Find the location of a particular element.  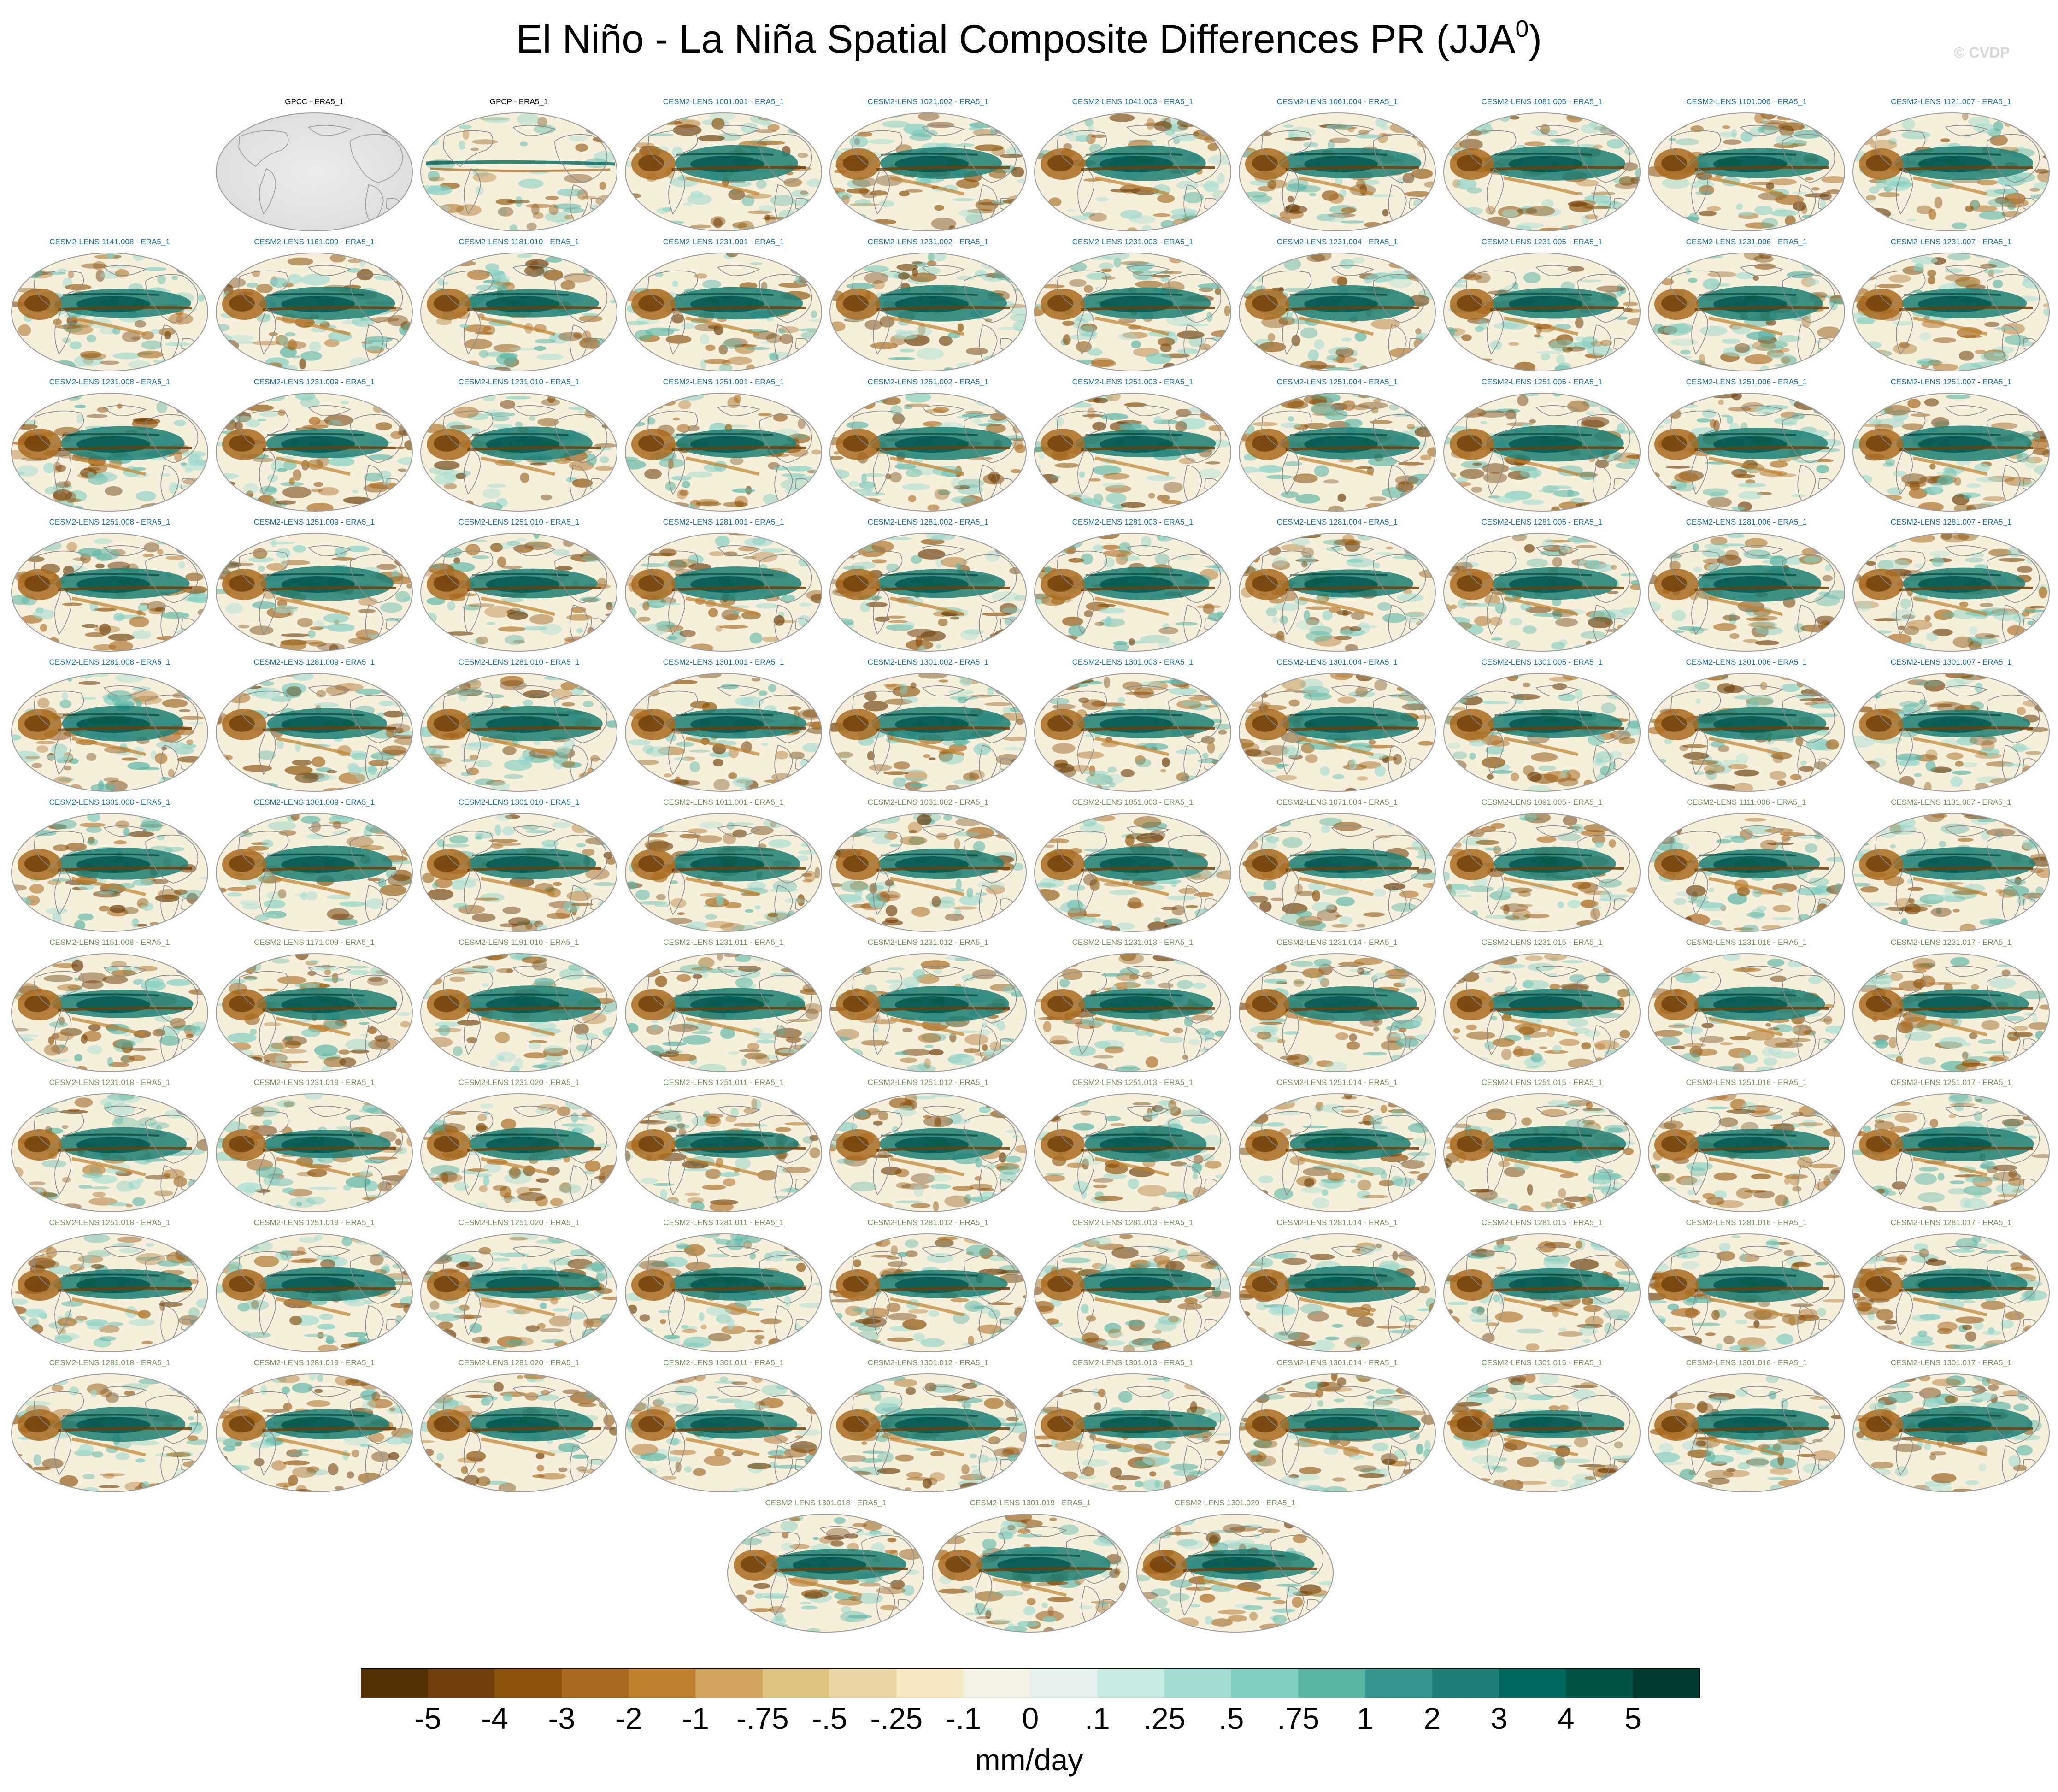

map-panel-label: CESM2-LENS 1231.008 - ERA5_1 is located at coordinates (110, 381).